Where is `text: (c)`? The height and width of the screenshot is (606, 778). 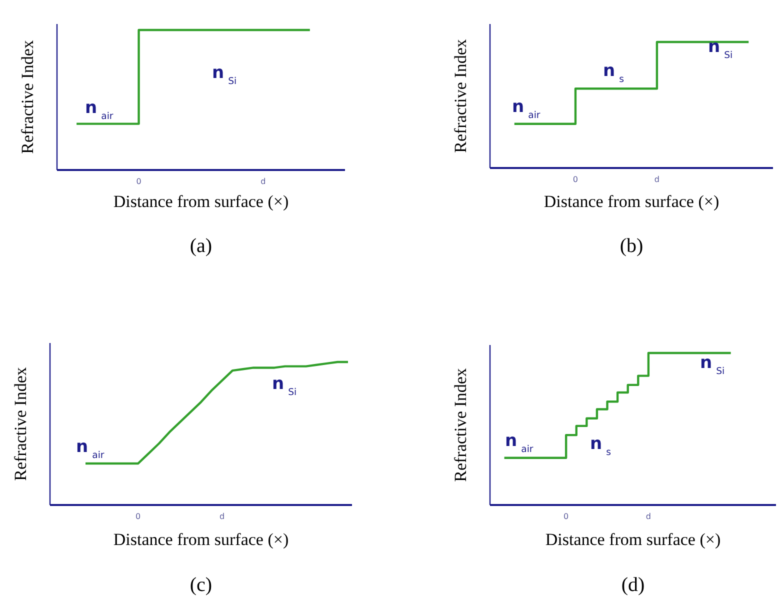
text: (c) is located at coordinates (201, 585).